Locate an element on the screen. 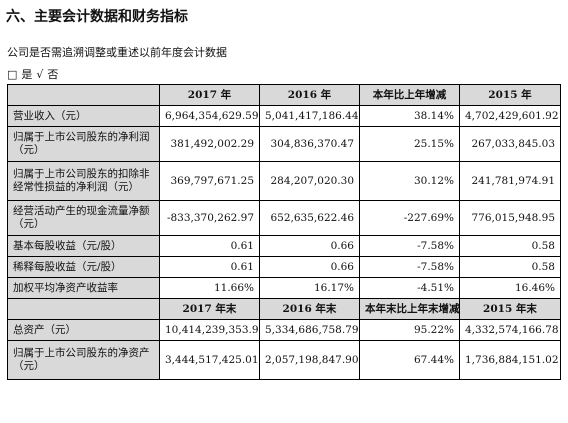  row-label: 基本每股收益（元/股） is located at coordinates (83, 246).